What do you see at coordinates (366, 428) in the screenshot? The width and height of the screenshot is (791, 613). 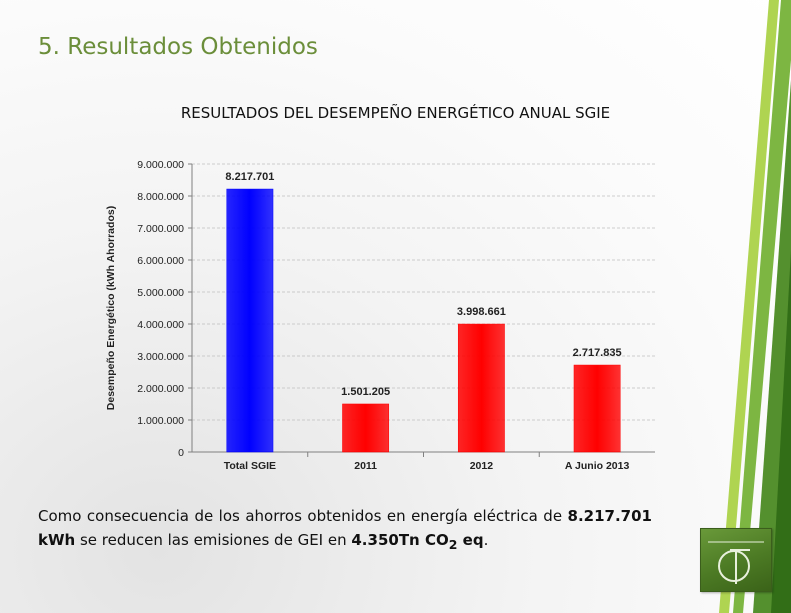 I see `bar-2011` at bounding box center [366, 428].